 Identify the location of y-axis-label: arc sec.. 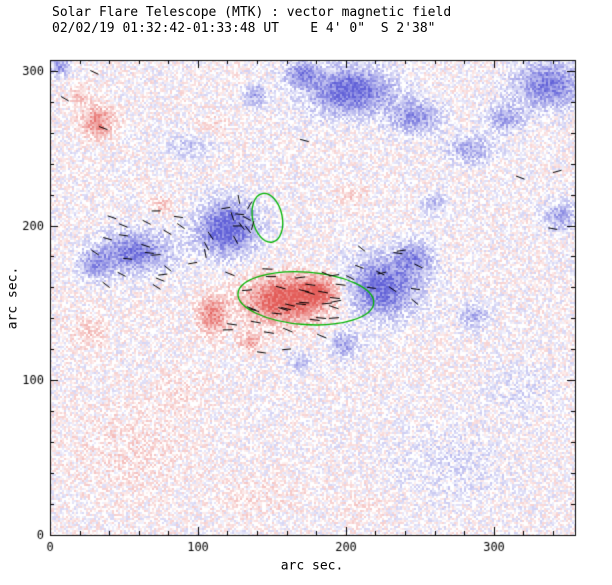
(13, 298).